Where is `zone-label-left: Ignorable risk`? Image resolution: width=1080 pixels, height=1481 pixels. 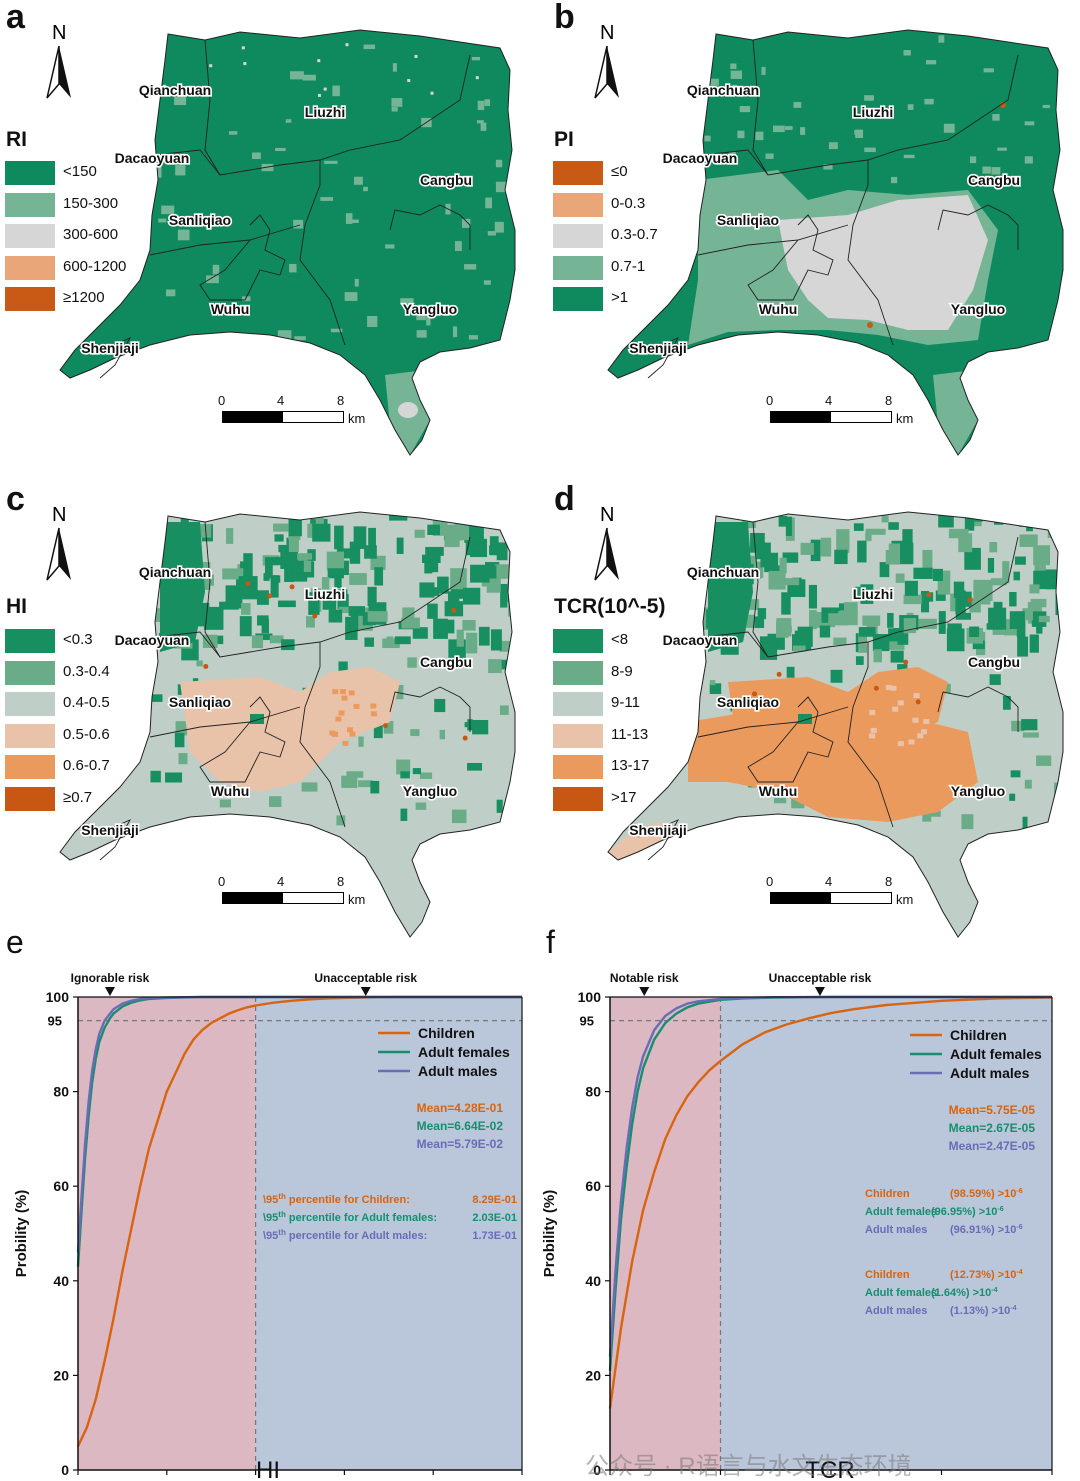
zone-label-left: Ignorable risk is located at coordinates (110, 978).